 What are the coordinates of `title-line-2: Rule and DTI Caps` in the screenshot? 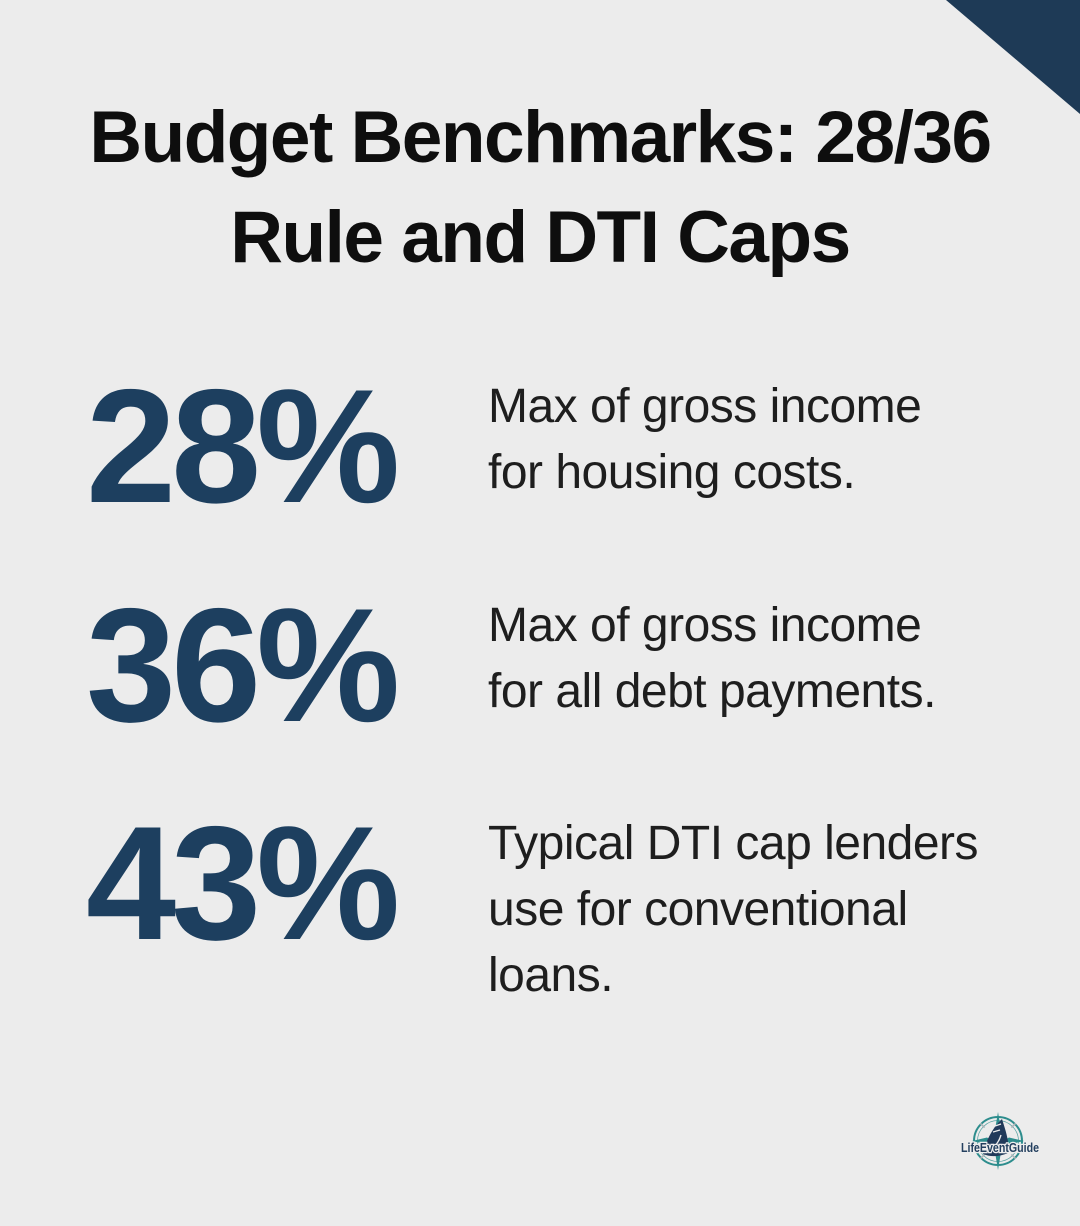 It's located at (540, 237).